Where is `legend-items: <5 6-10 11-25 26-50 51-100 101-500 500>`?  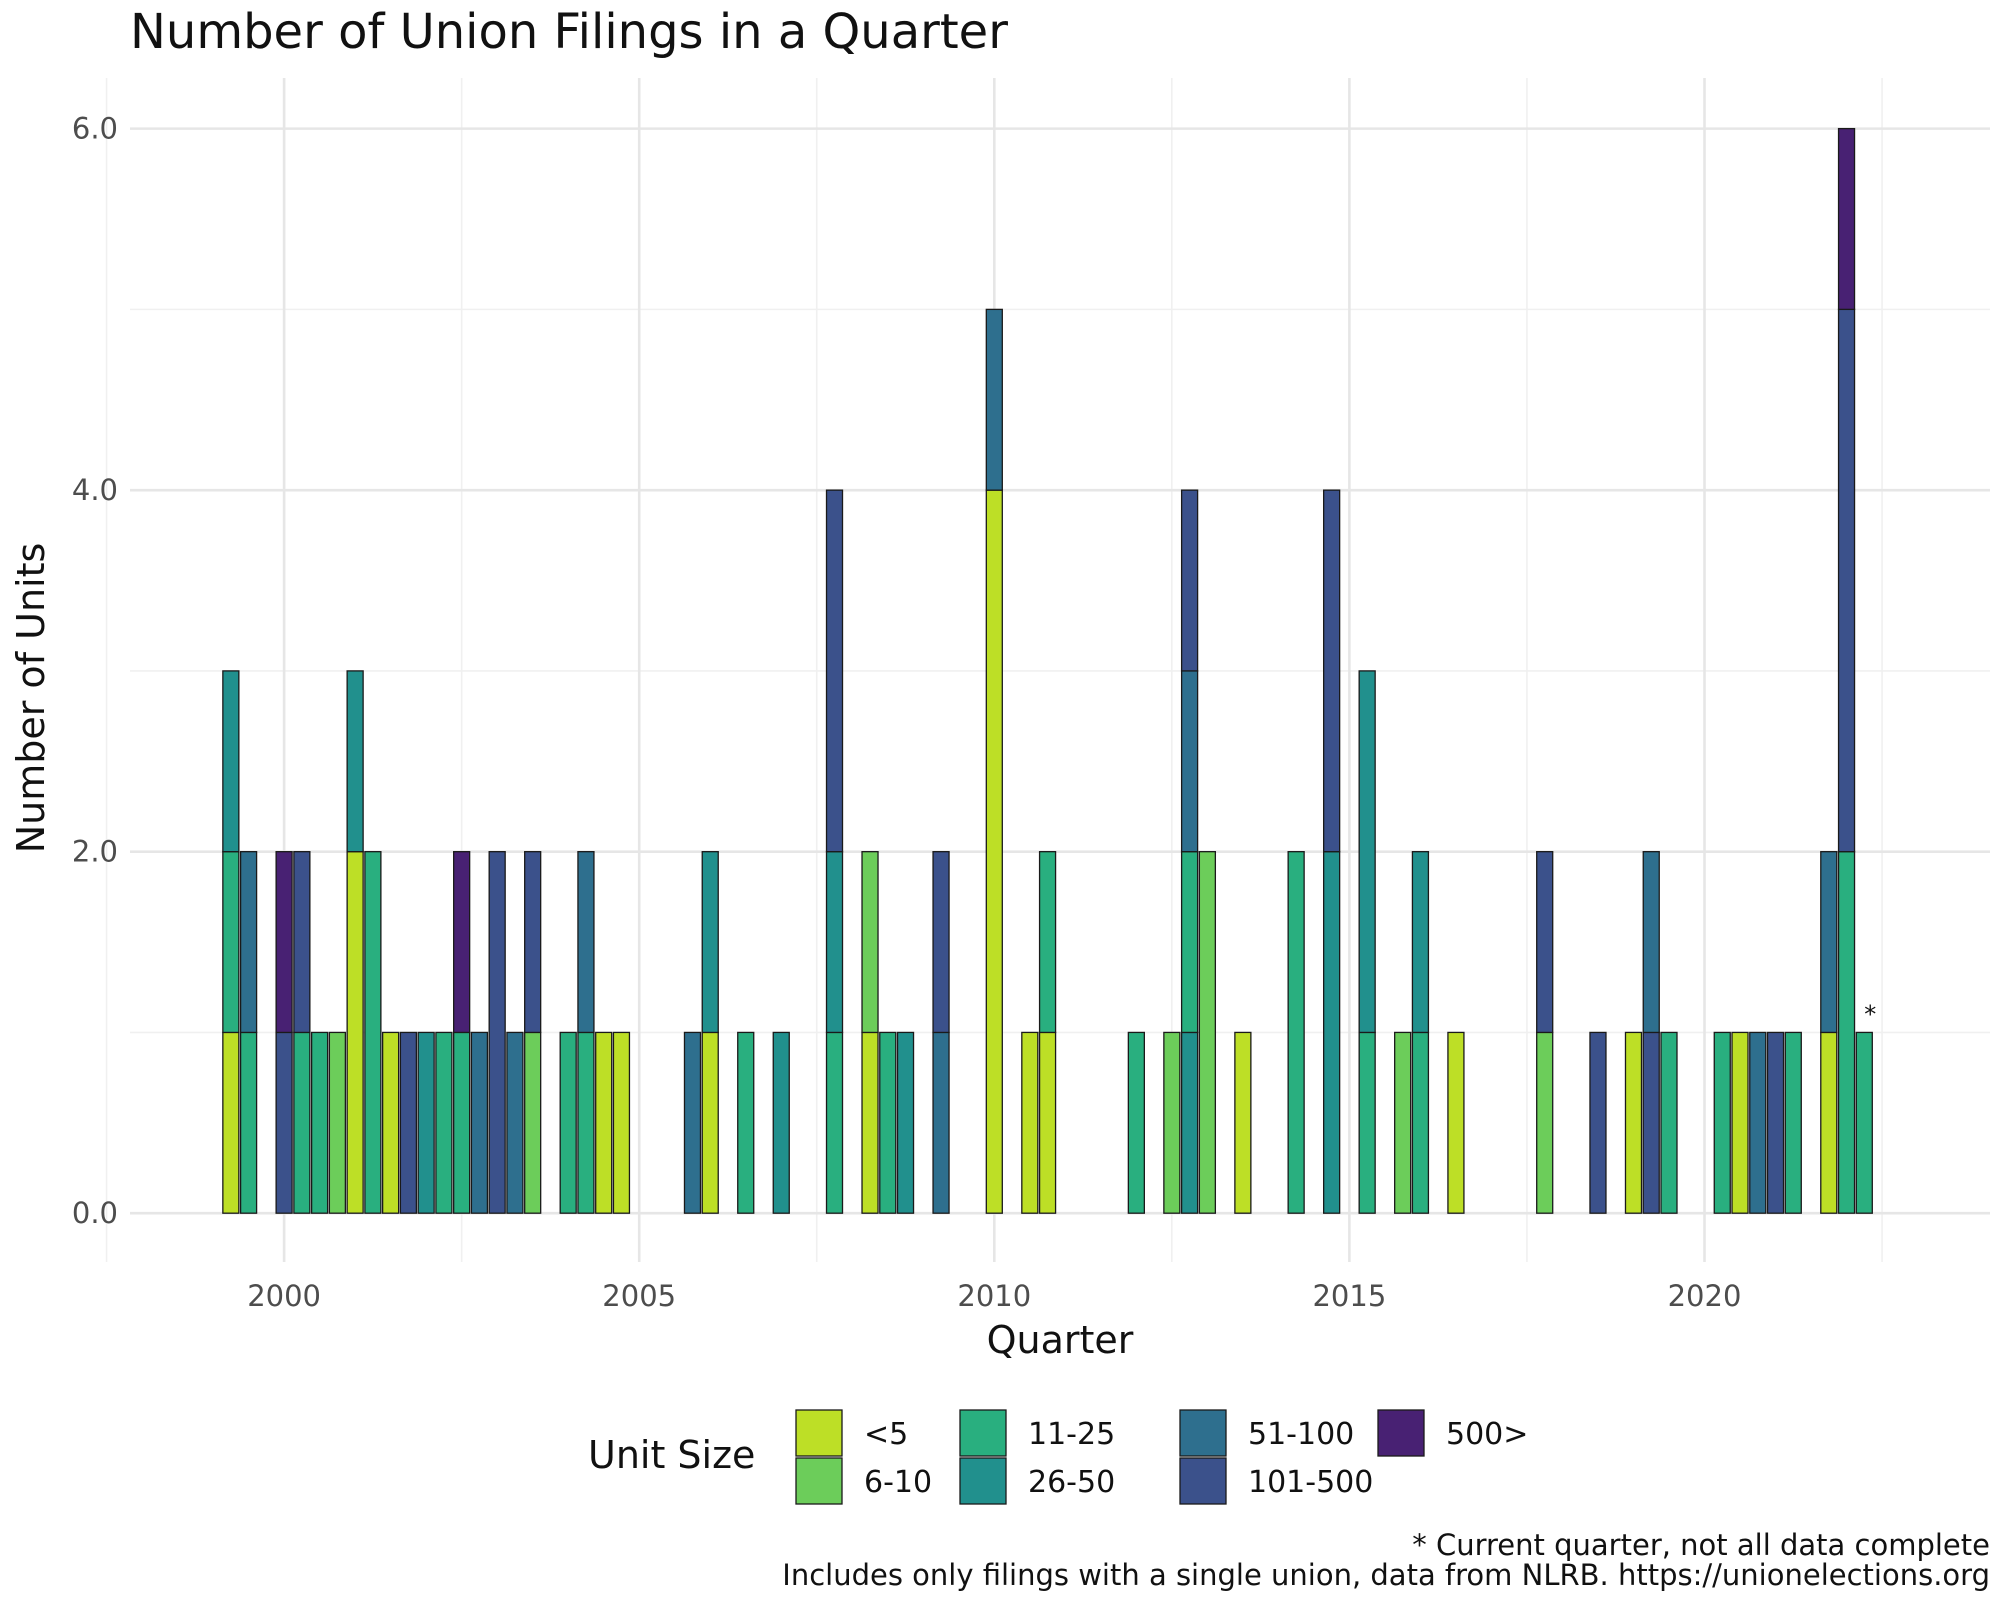 legend-items: <5 6-10 11-25 26-50 51-100 101-500 500> is located at coordinates (1161, 1457).